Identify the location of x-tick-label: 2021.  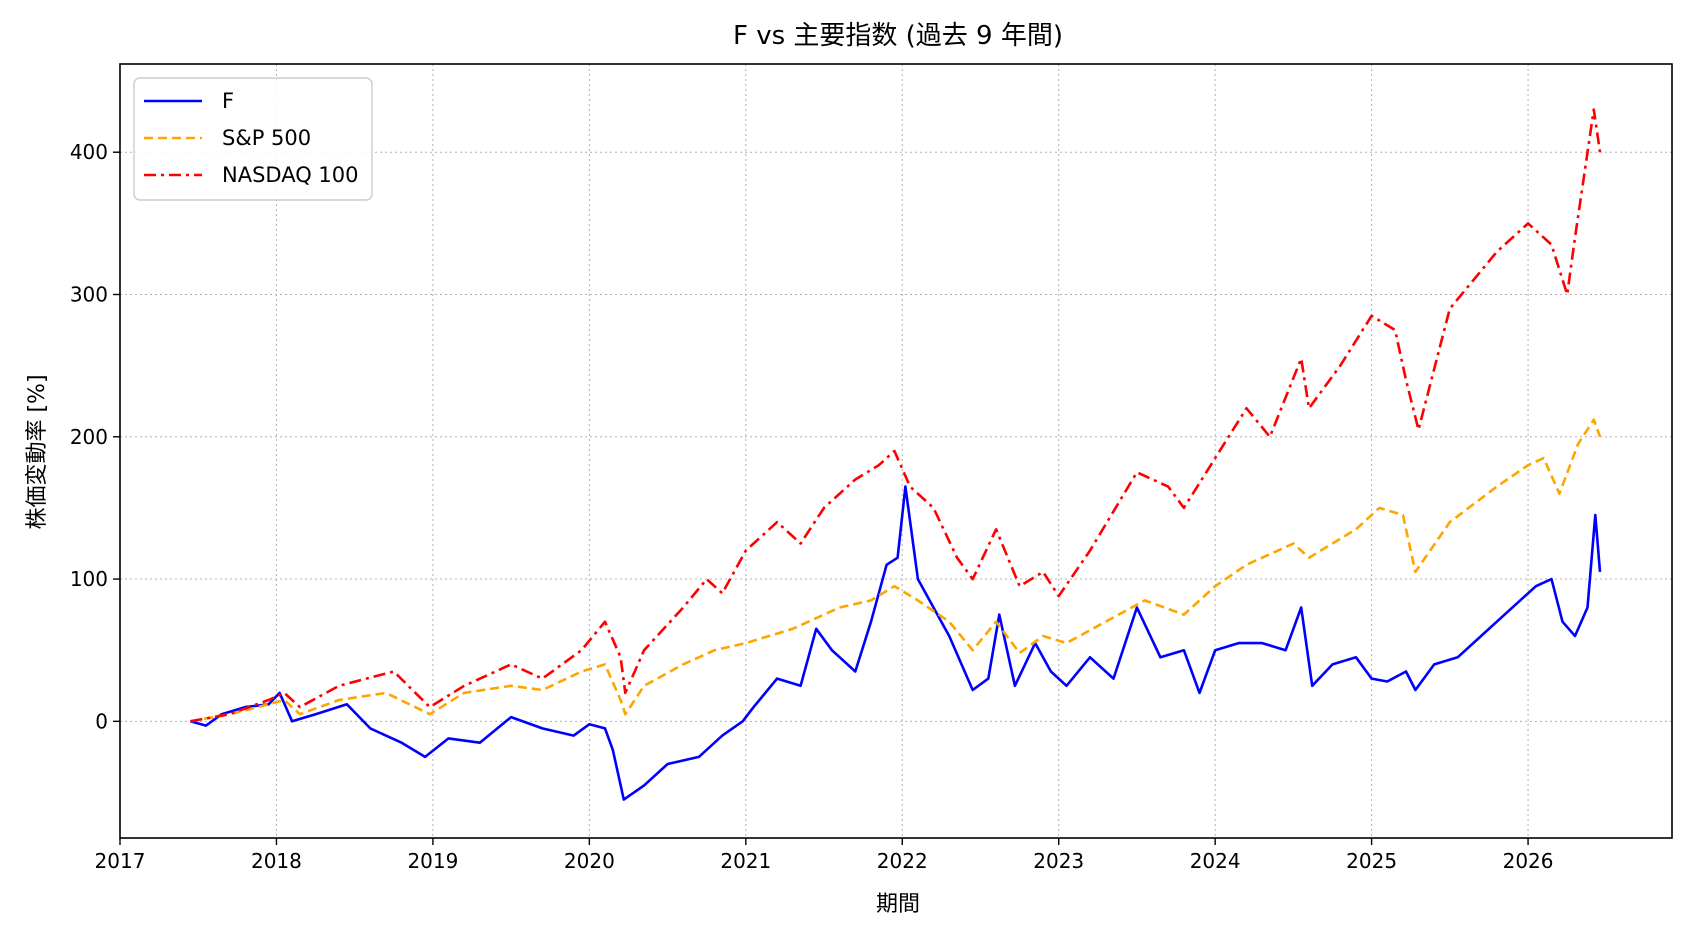
(745, 861).